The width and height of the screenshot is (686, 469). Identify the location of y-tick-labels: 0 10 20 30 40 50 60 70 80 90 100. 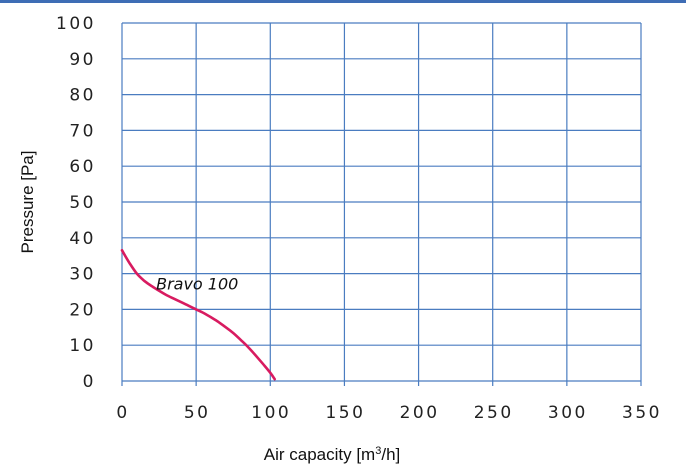
(76, 203).